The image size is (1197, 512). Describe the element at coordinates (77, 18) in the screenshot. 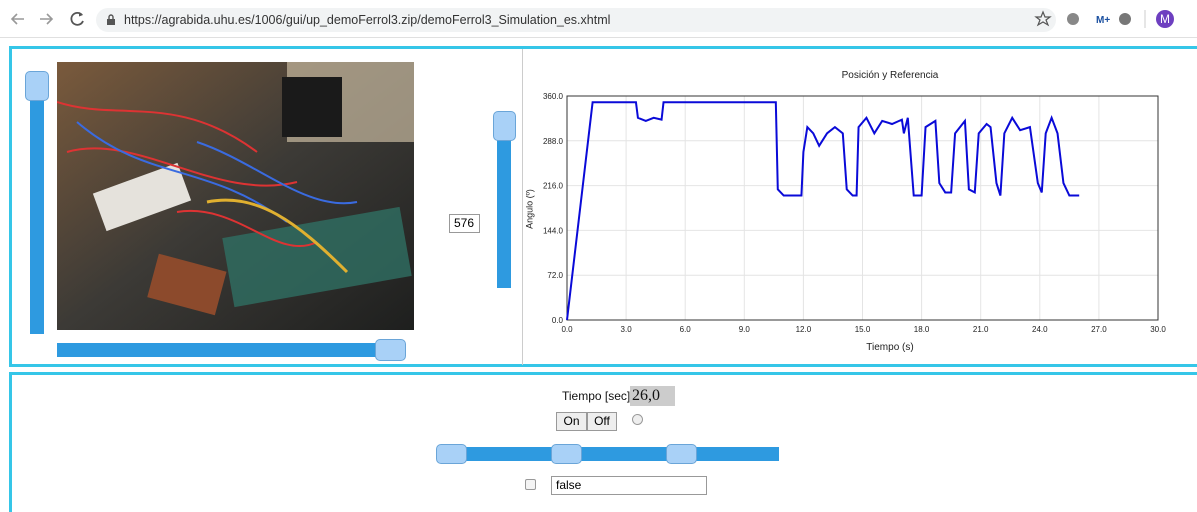

I see `reload-button` at that location.